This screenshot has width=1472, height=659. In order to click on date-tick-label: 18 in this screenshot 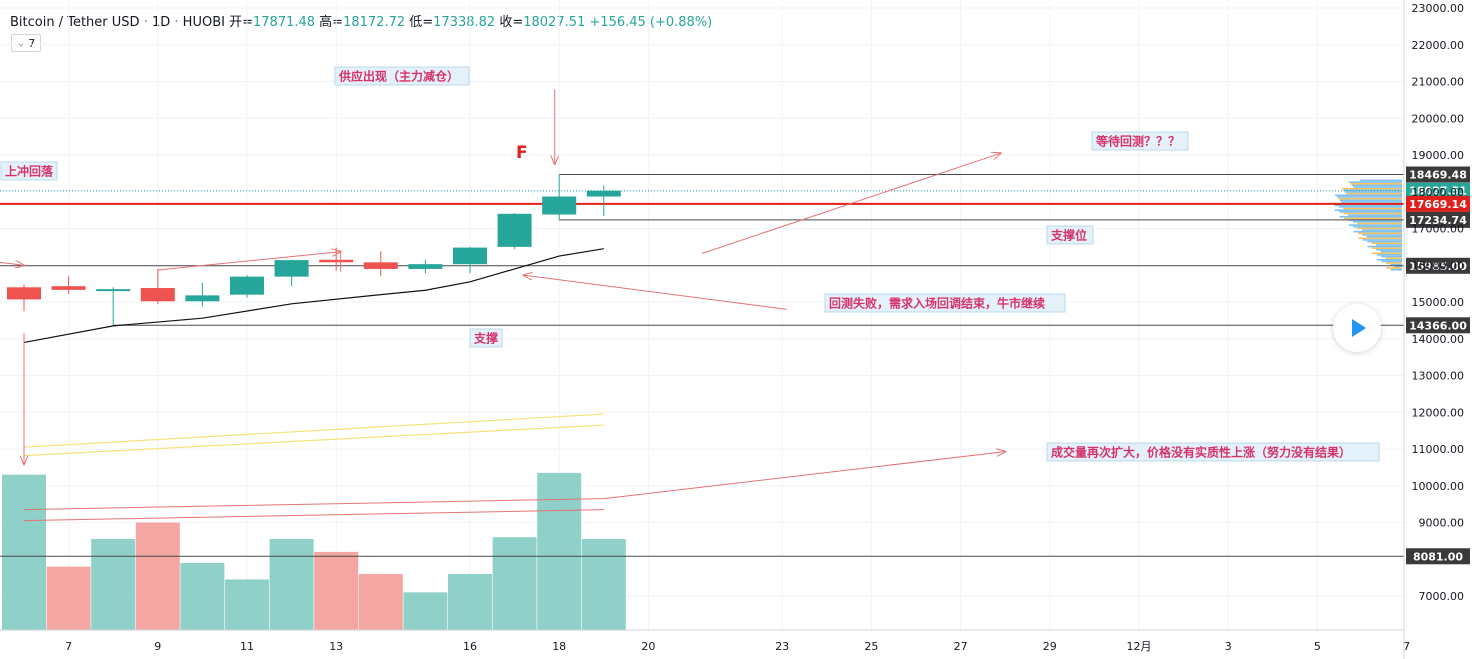, I will do `click(559, 646)`.